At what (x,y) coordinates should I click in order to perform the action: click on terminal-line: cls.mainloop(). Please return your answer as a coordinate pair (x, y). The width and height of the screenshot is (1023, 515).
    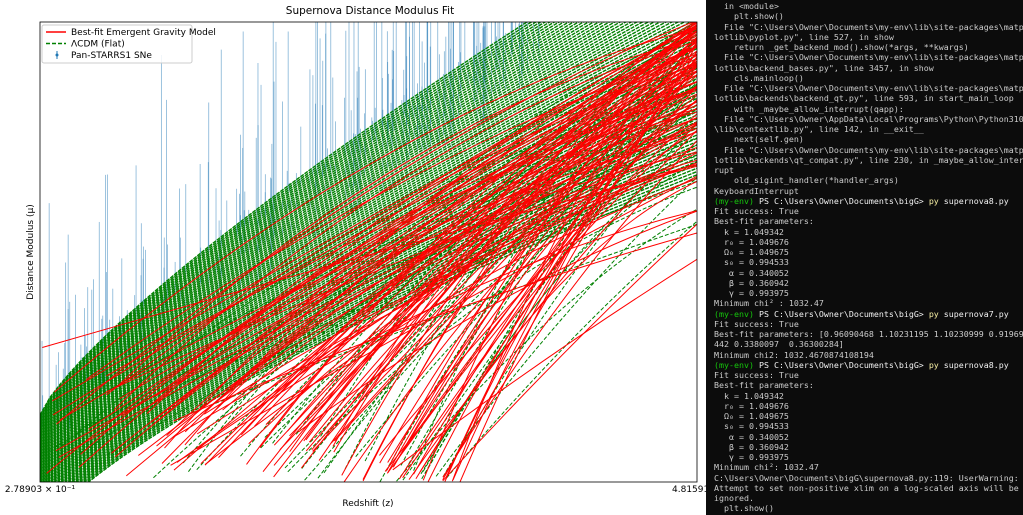
    Looking at the image, I should click on (759, 77).